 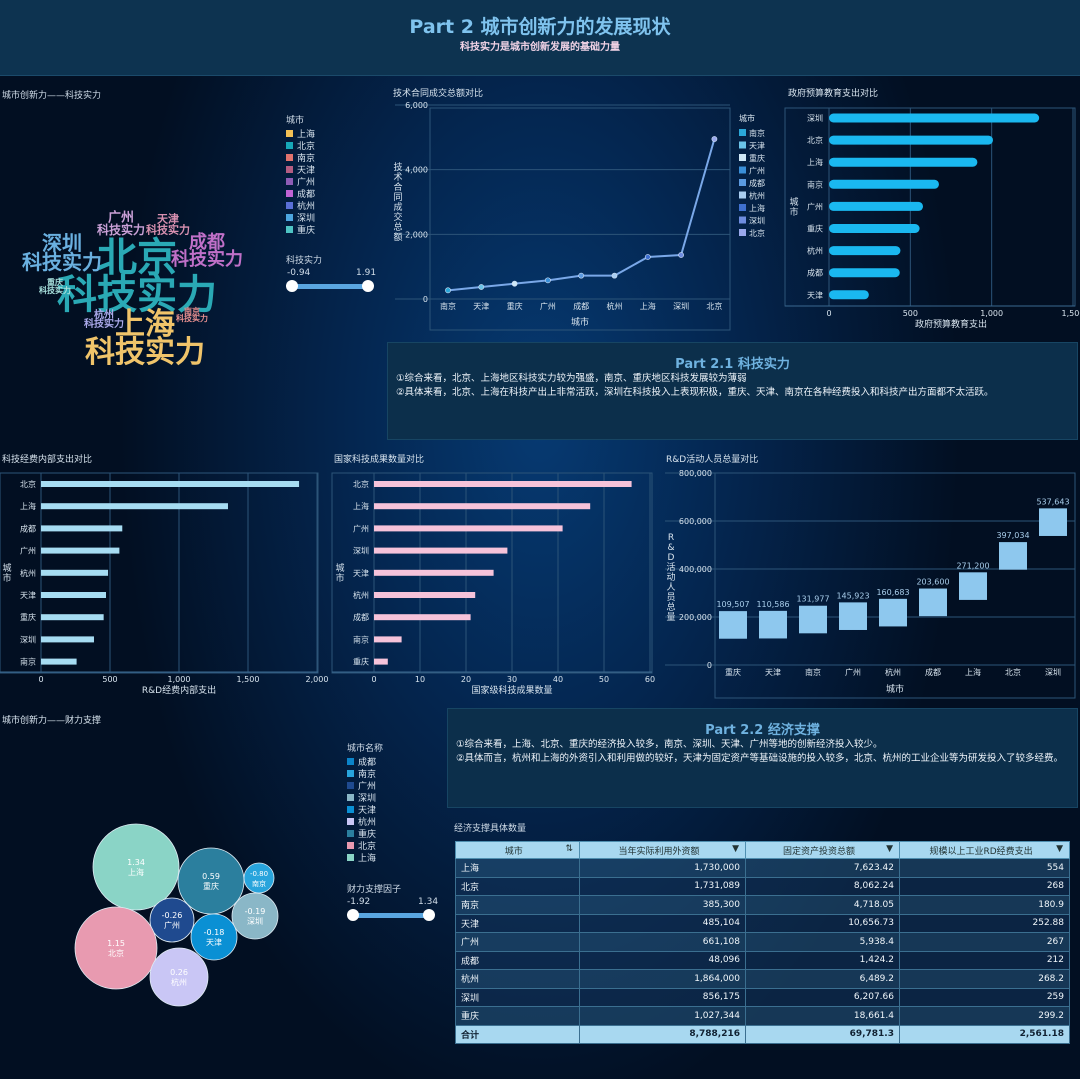 I want to click on column-header: 规模以上工业RD经费支出 ▼, so click(x=984, y=850).